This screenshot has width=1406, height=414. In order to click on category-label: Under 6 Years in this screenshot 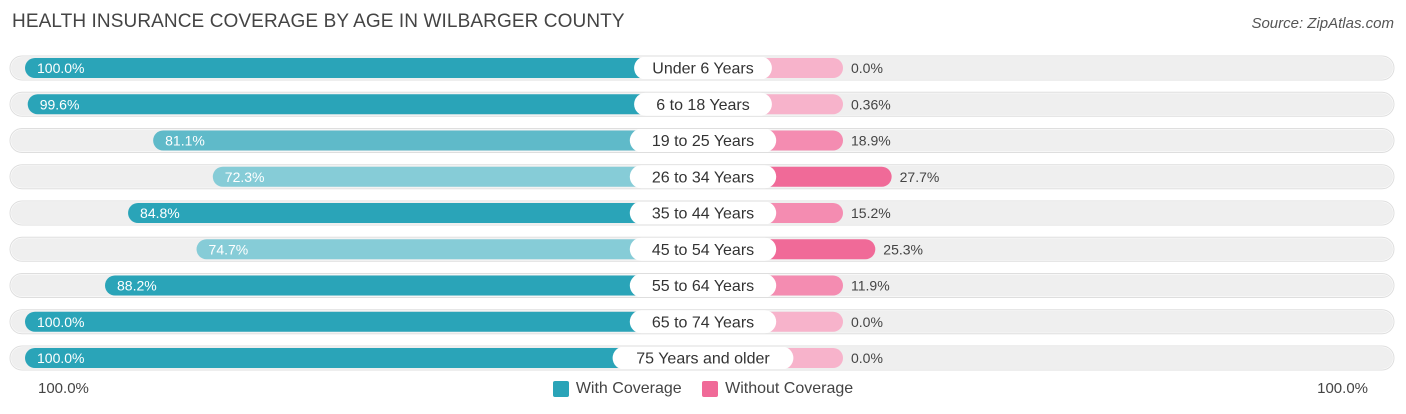, I will do `click(702, 69)`.